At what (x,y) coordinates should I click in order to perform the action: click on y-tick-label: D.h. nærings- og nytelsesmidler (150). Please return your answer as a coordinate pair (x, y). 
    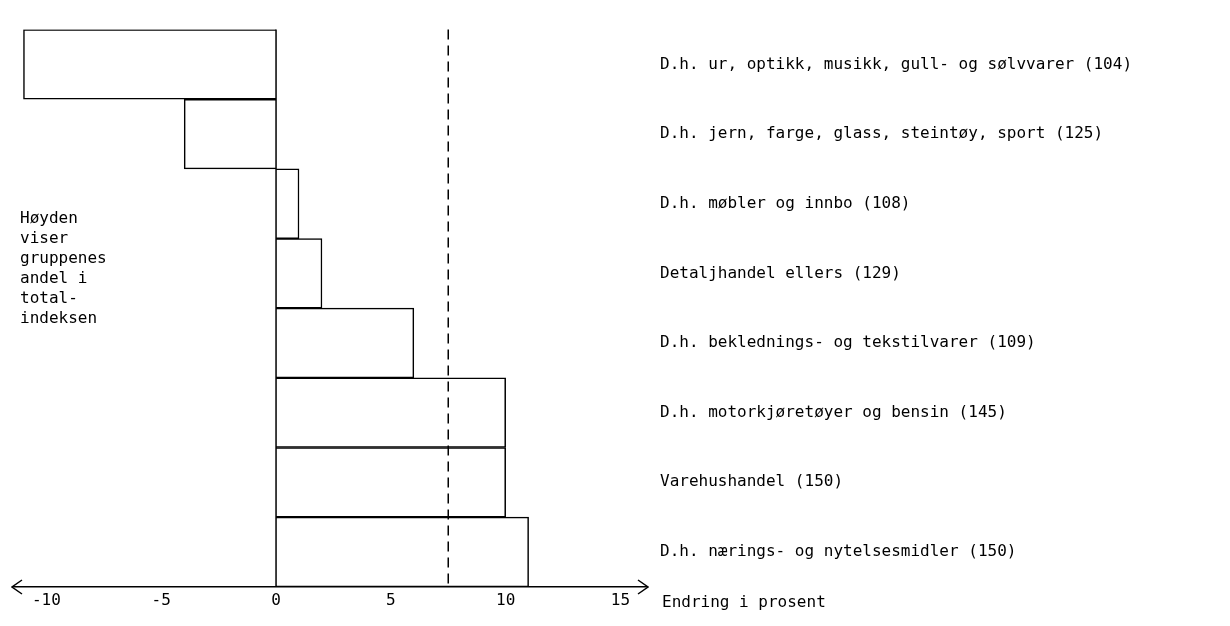
    Looking at the image, I should click on (838, 551).